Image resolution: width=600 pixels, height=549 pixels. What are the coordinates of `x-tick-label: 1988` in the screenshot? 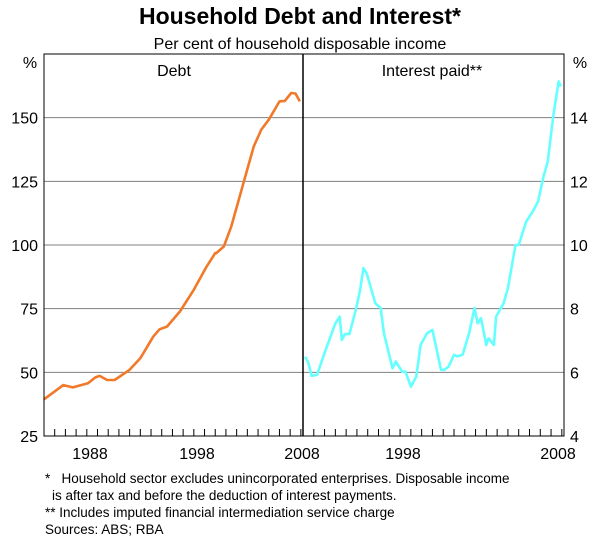 It's located at (90, 454).